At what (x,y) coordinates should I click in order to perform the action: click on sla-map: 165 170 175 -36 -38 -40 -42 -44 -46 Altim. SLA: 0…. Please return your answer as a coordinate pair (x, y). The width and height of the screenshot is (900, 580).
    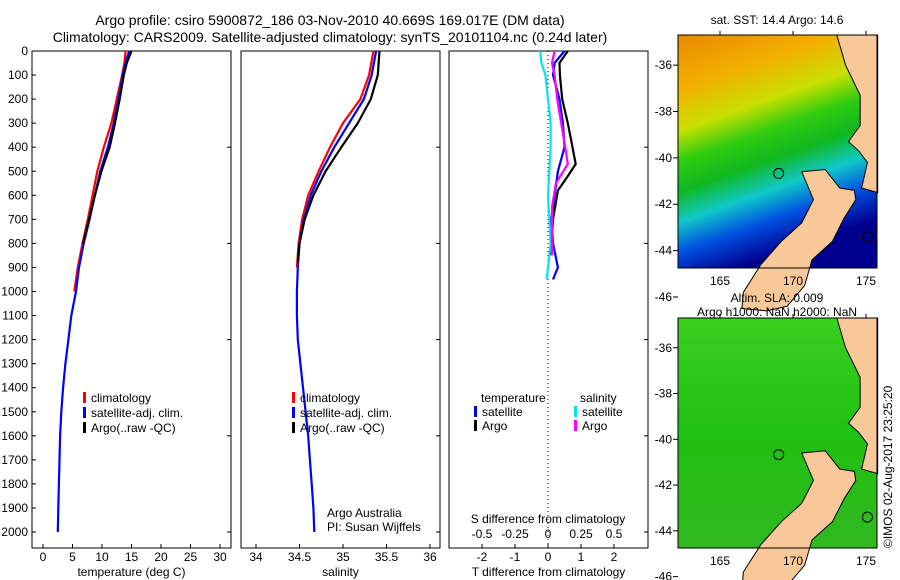
    Looking at the image, I should click on (767, 435).